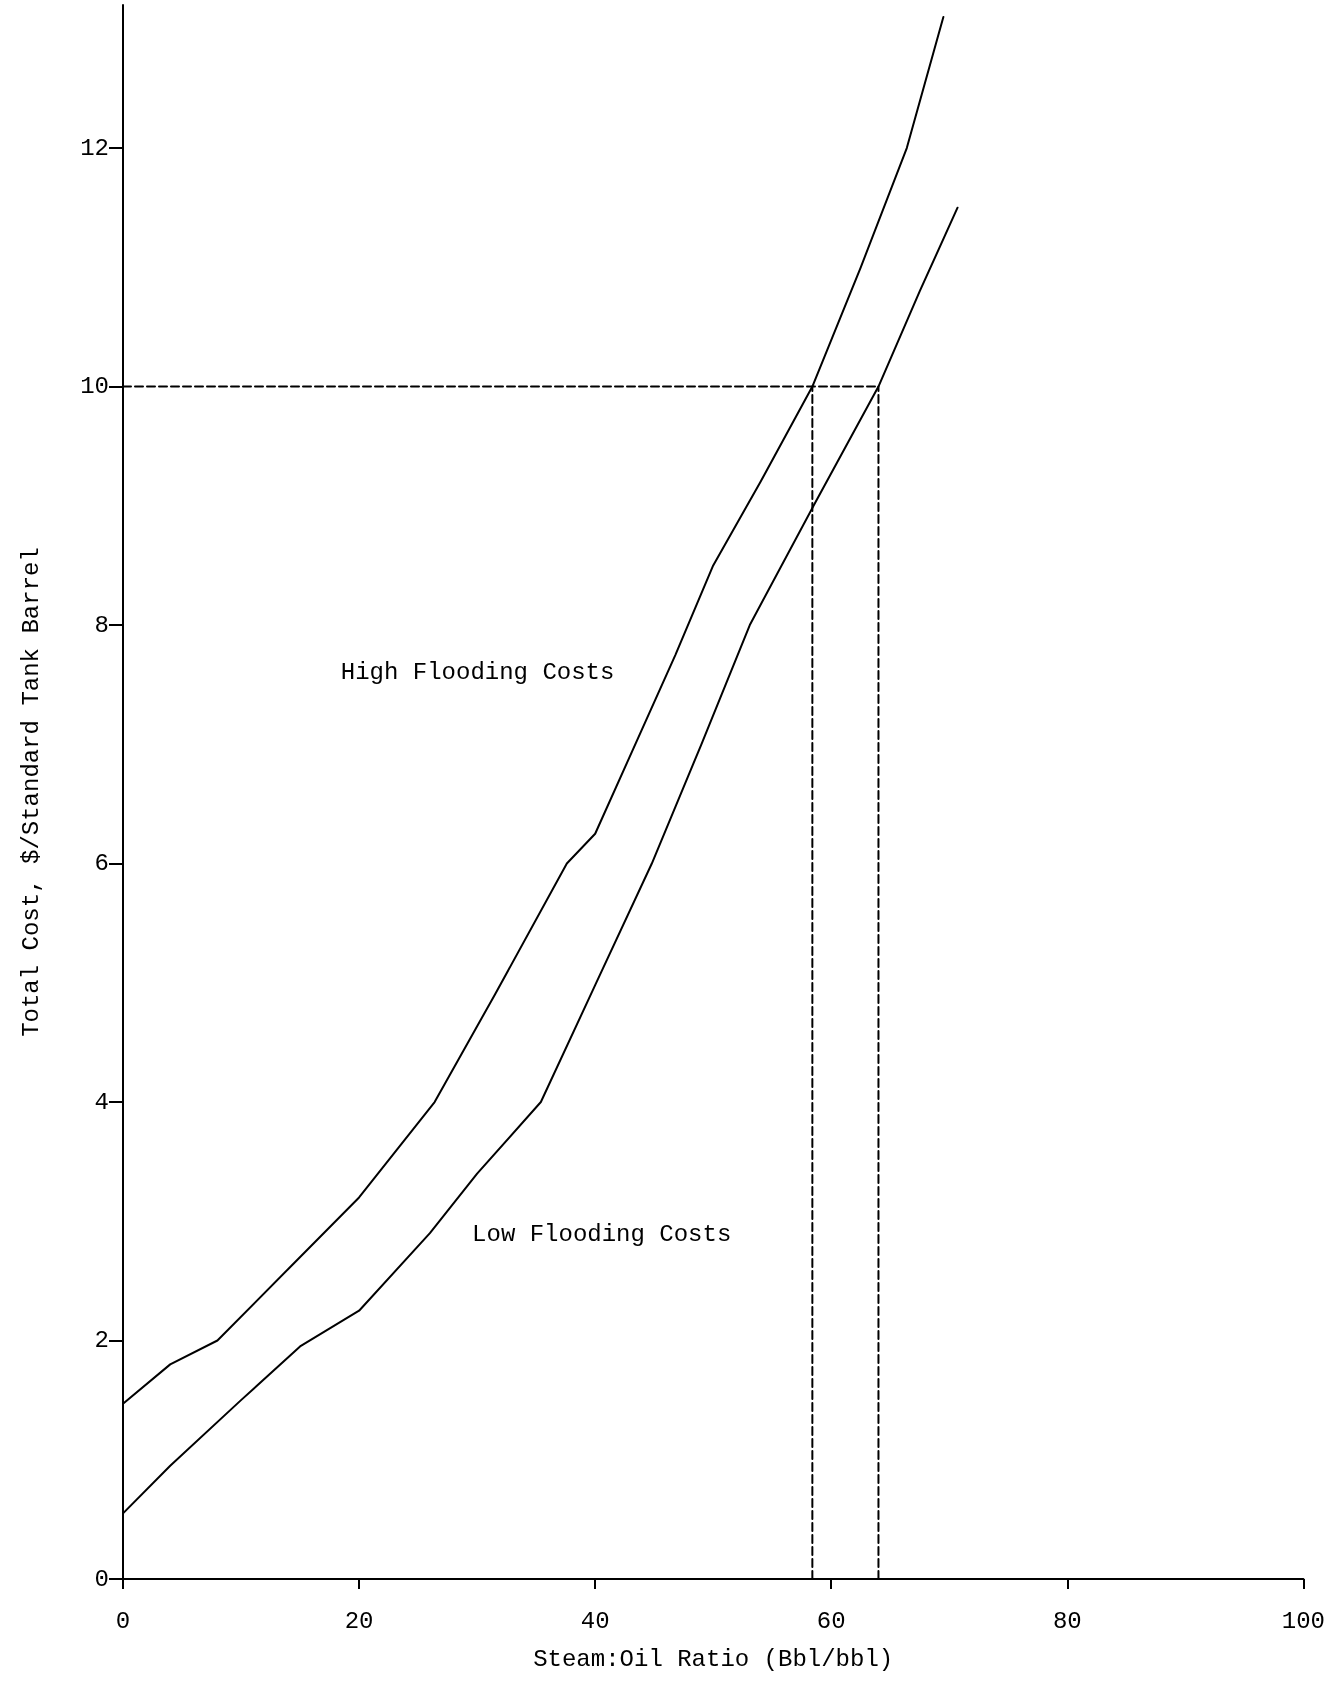  Describe the element at coordinates (602, 1234) in the screenshot. I see `annotation: Low Flooding Costs` at that location.